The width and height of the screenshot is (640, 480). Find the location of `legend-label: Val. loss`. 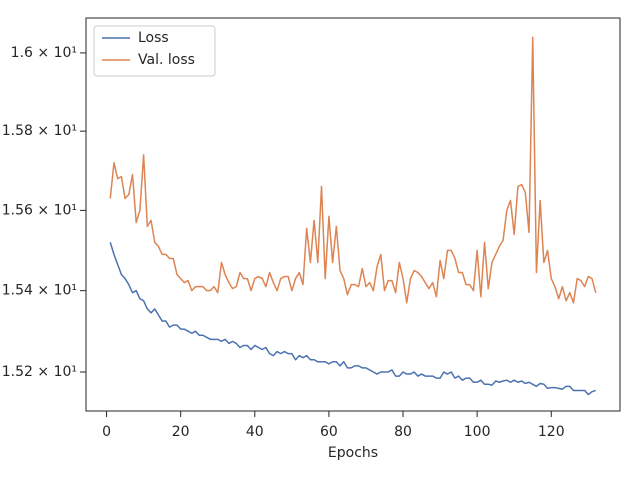

legend-label: Val. loss is located at coordinates (166, 60).